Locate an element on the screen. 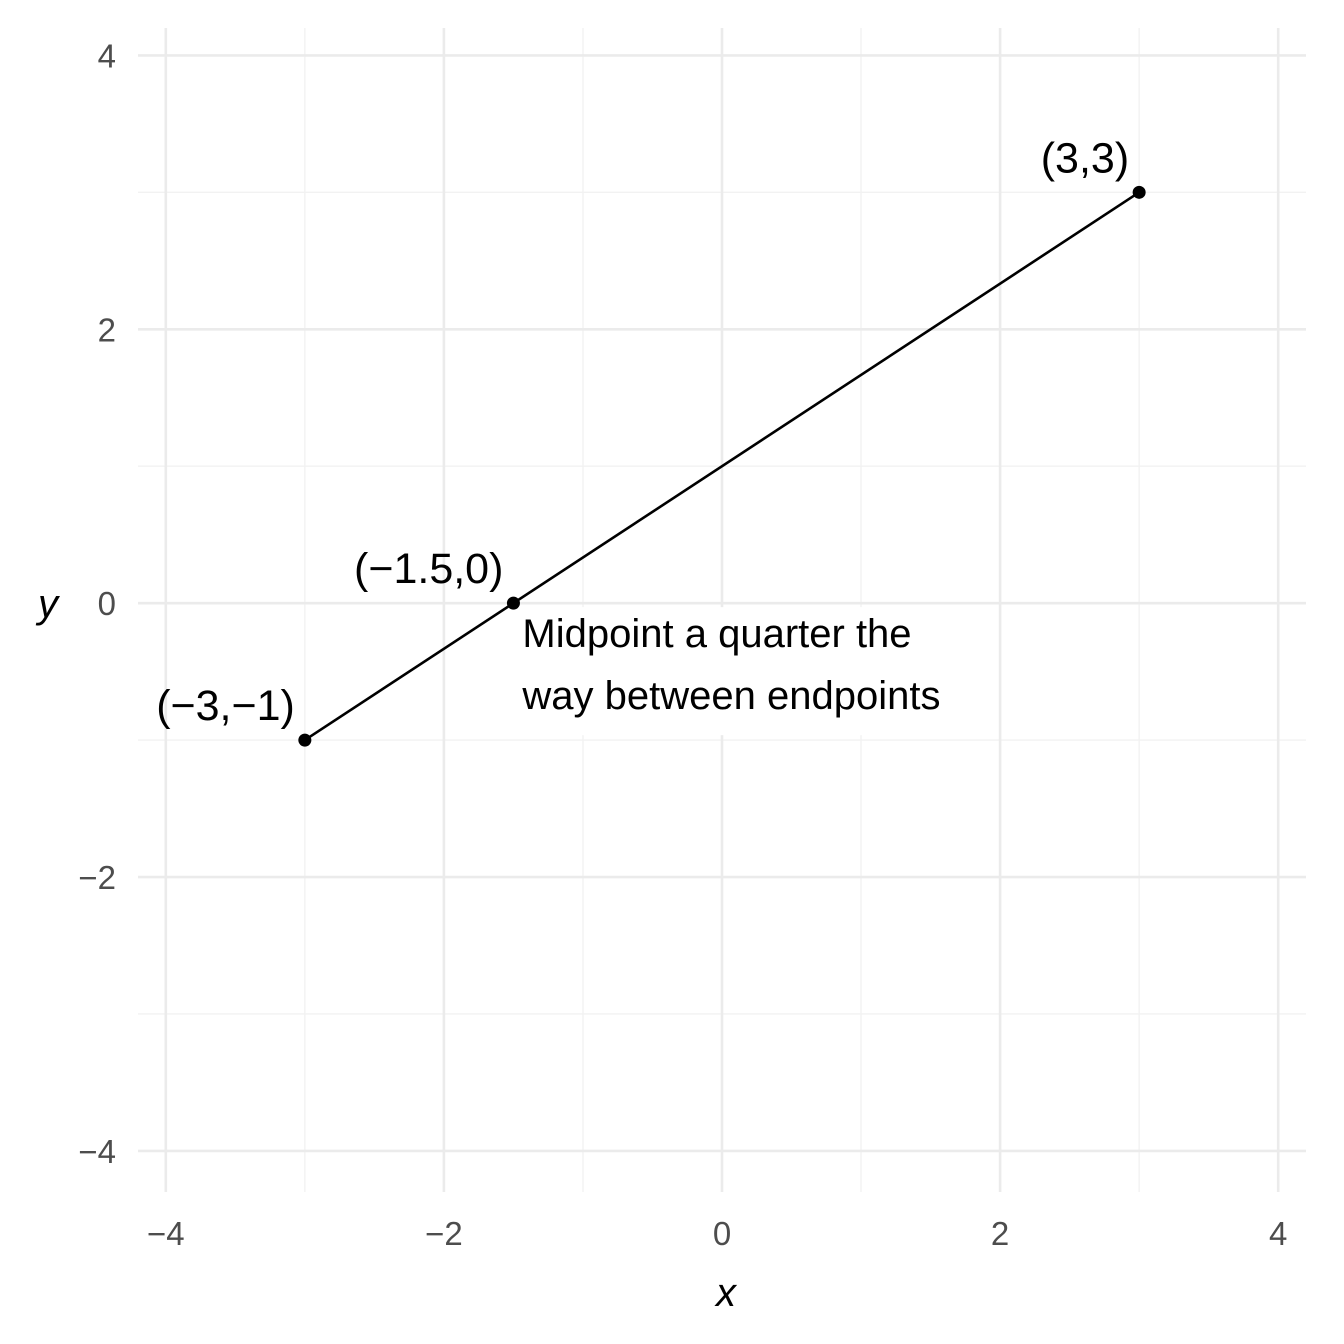 The image size is (1344, 1344). y-axis-title: y is located at coordinates (48, 604).